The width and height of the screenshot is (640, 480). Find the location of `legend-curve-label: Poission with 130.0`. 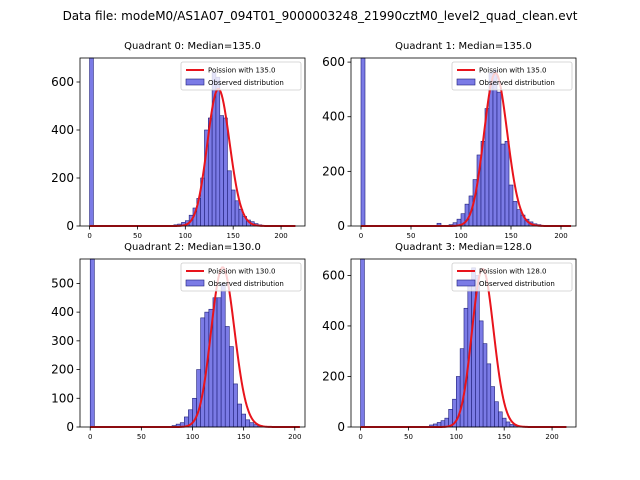

legend-curve-label: Poission with 130.0 is located at coordinates (242, 272).